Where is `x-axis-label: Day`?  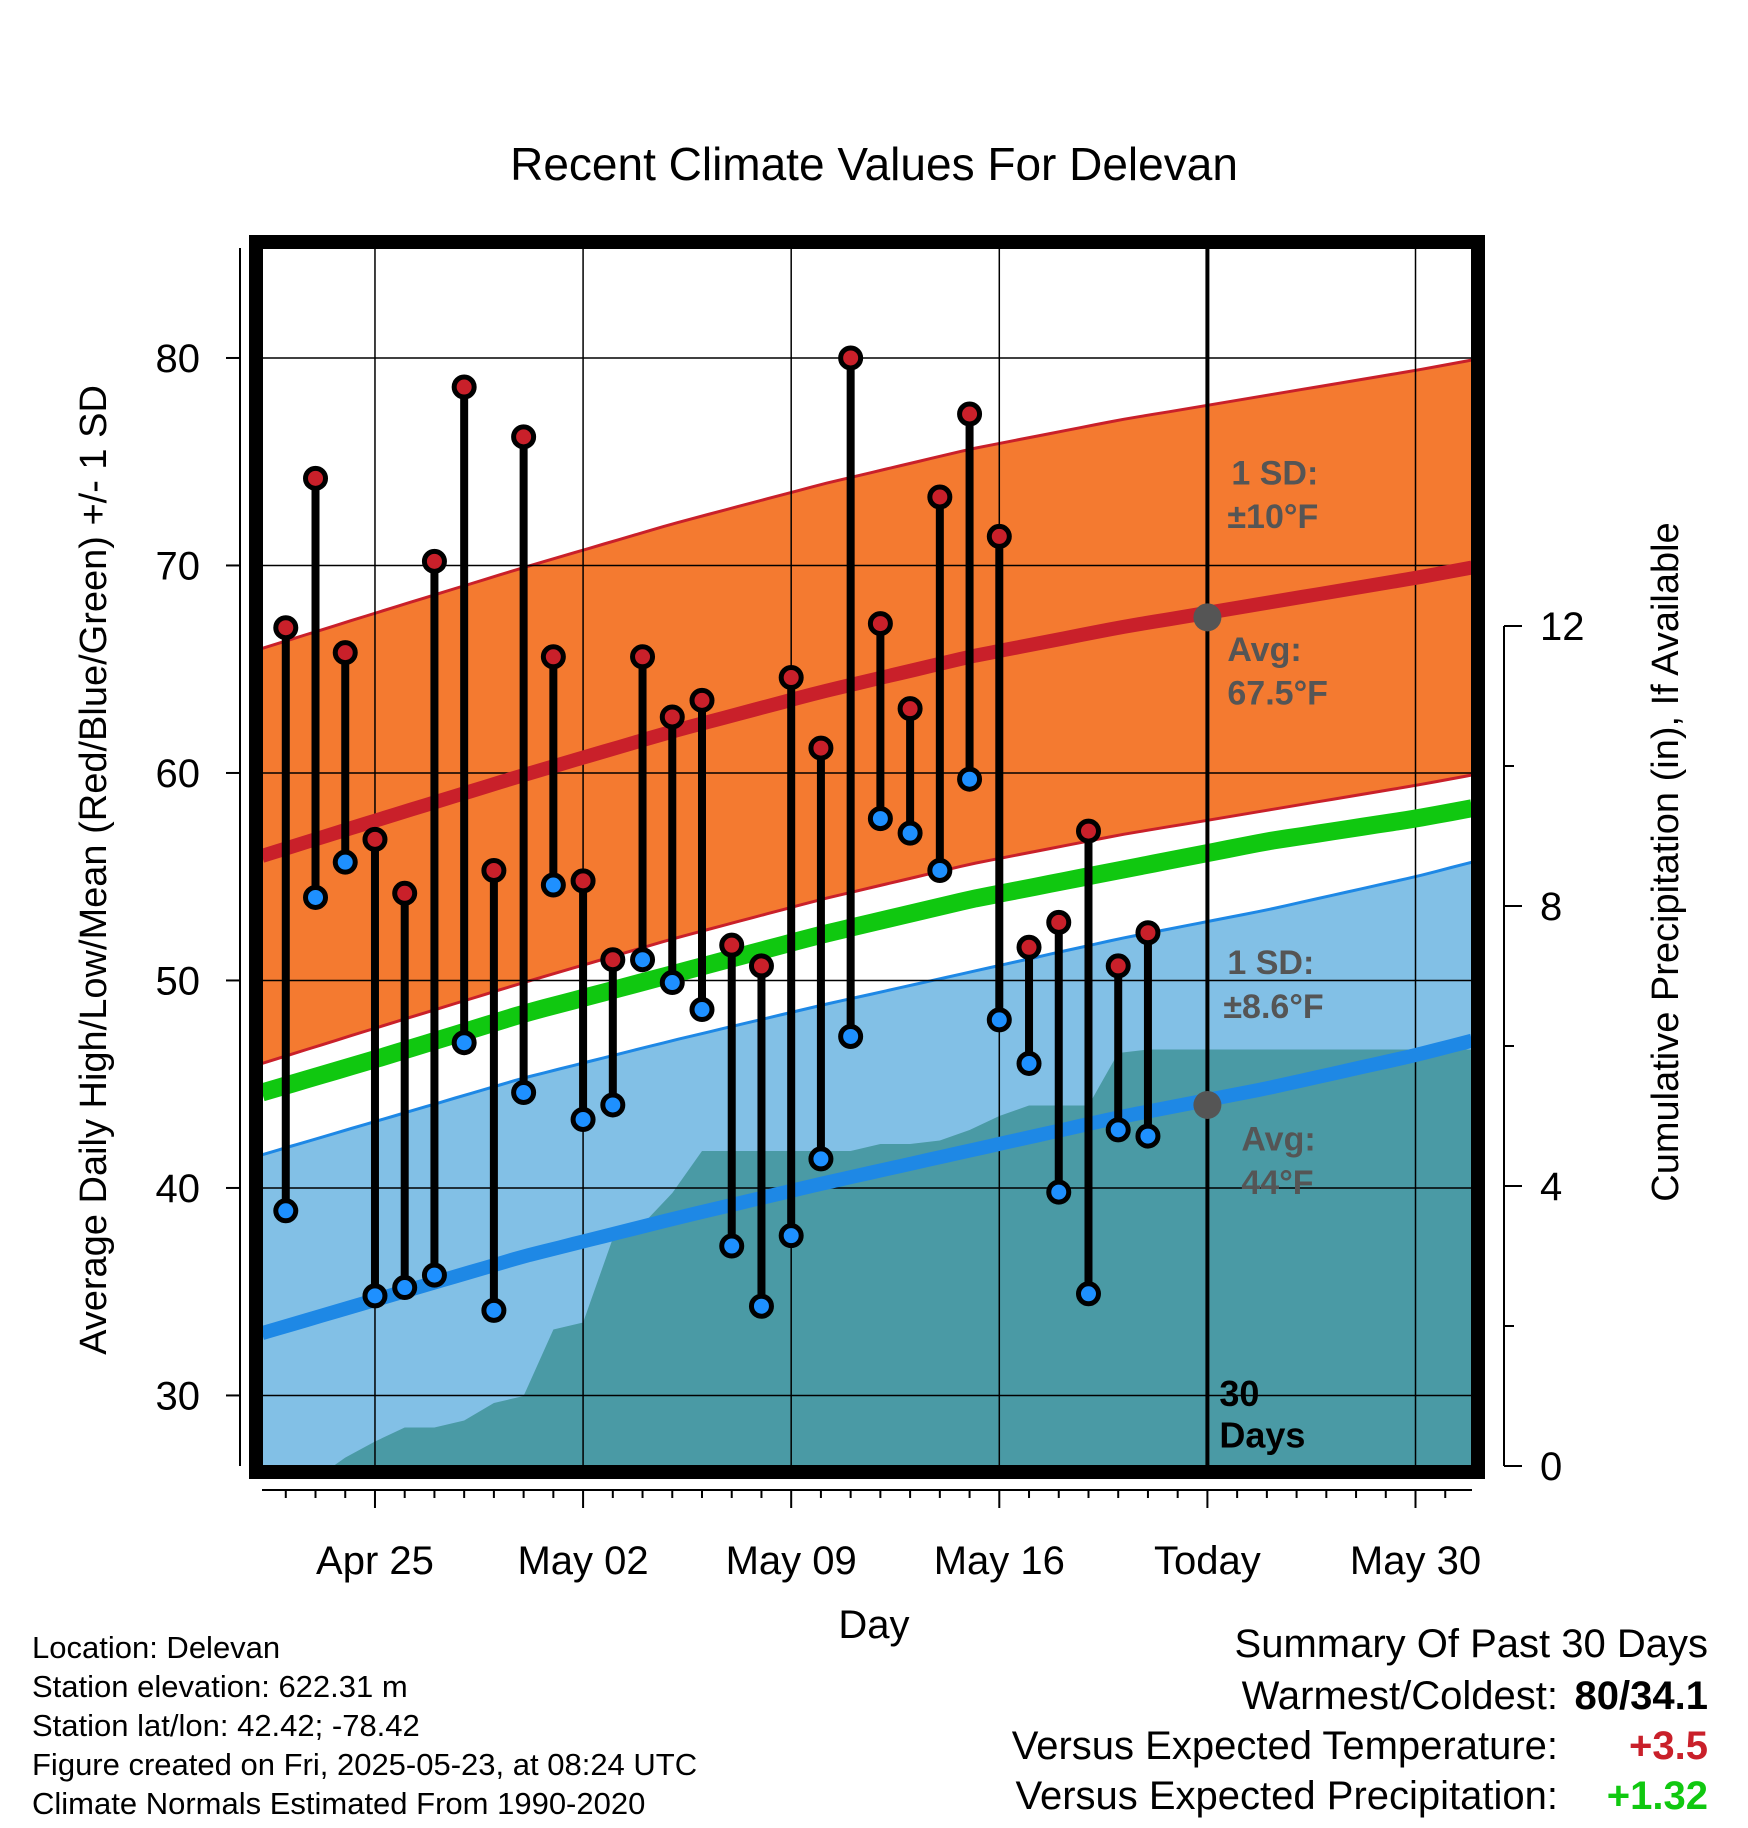 x-axis-label: Day is located at coordinates (873, 1625).